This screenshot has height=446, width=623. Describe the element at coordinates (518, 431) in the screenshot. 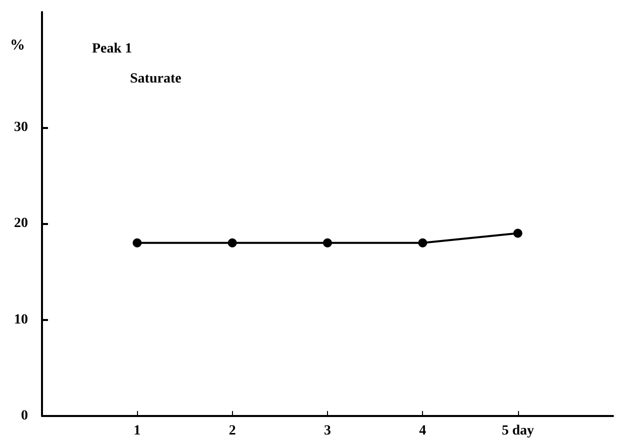

I see `x-tick-label: 5 day` at that location.